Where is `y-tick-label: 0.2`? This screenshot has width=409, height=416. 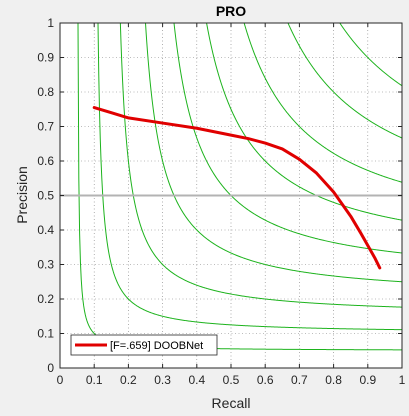 y-tick-label: 0.2 is located at coordinates (45, 299).